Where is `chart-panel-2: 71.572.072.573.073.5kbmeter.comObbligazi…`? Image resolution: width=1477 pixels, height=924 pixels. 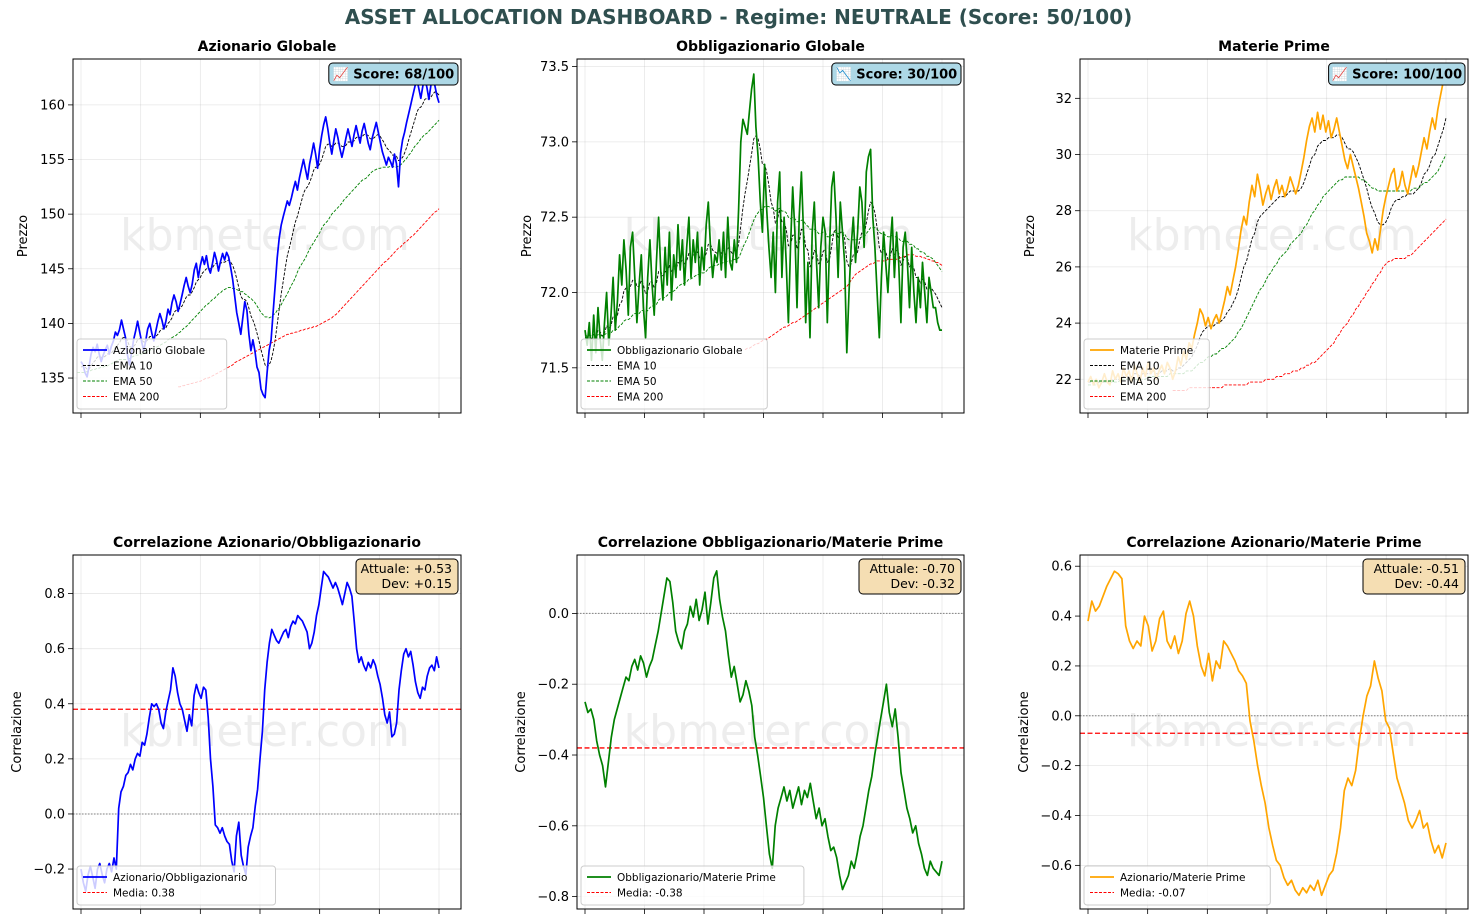 chart-panel-2: 71.572.072.573.073.5kbmeter.comObbligazi… is located at coordinates (742, 228).